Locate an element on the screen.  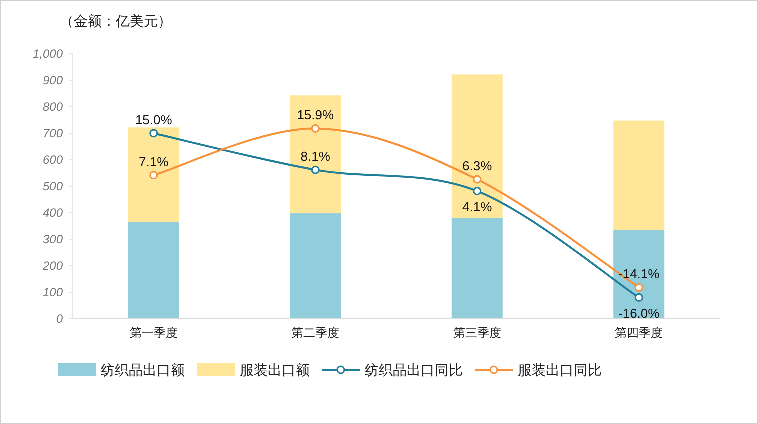
data-label: 15.0% is located at coordinates (154, 120).